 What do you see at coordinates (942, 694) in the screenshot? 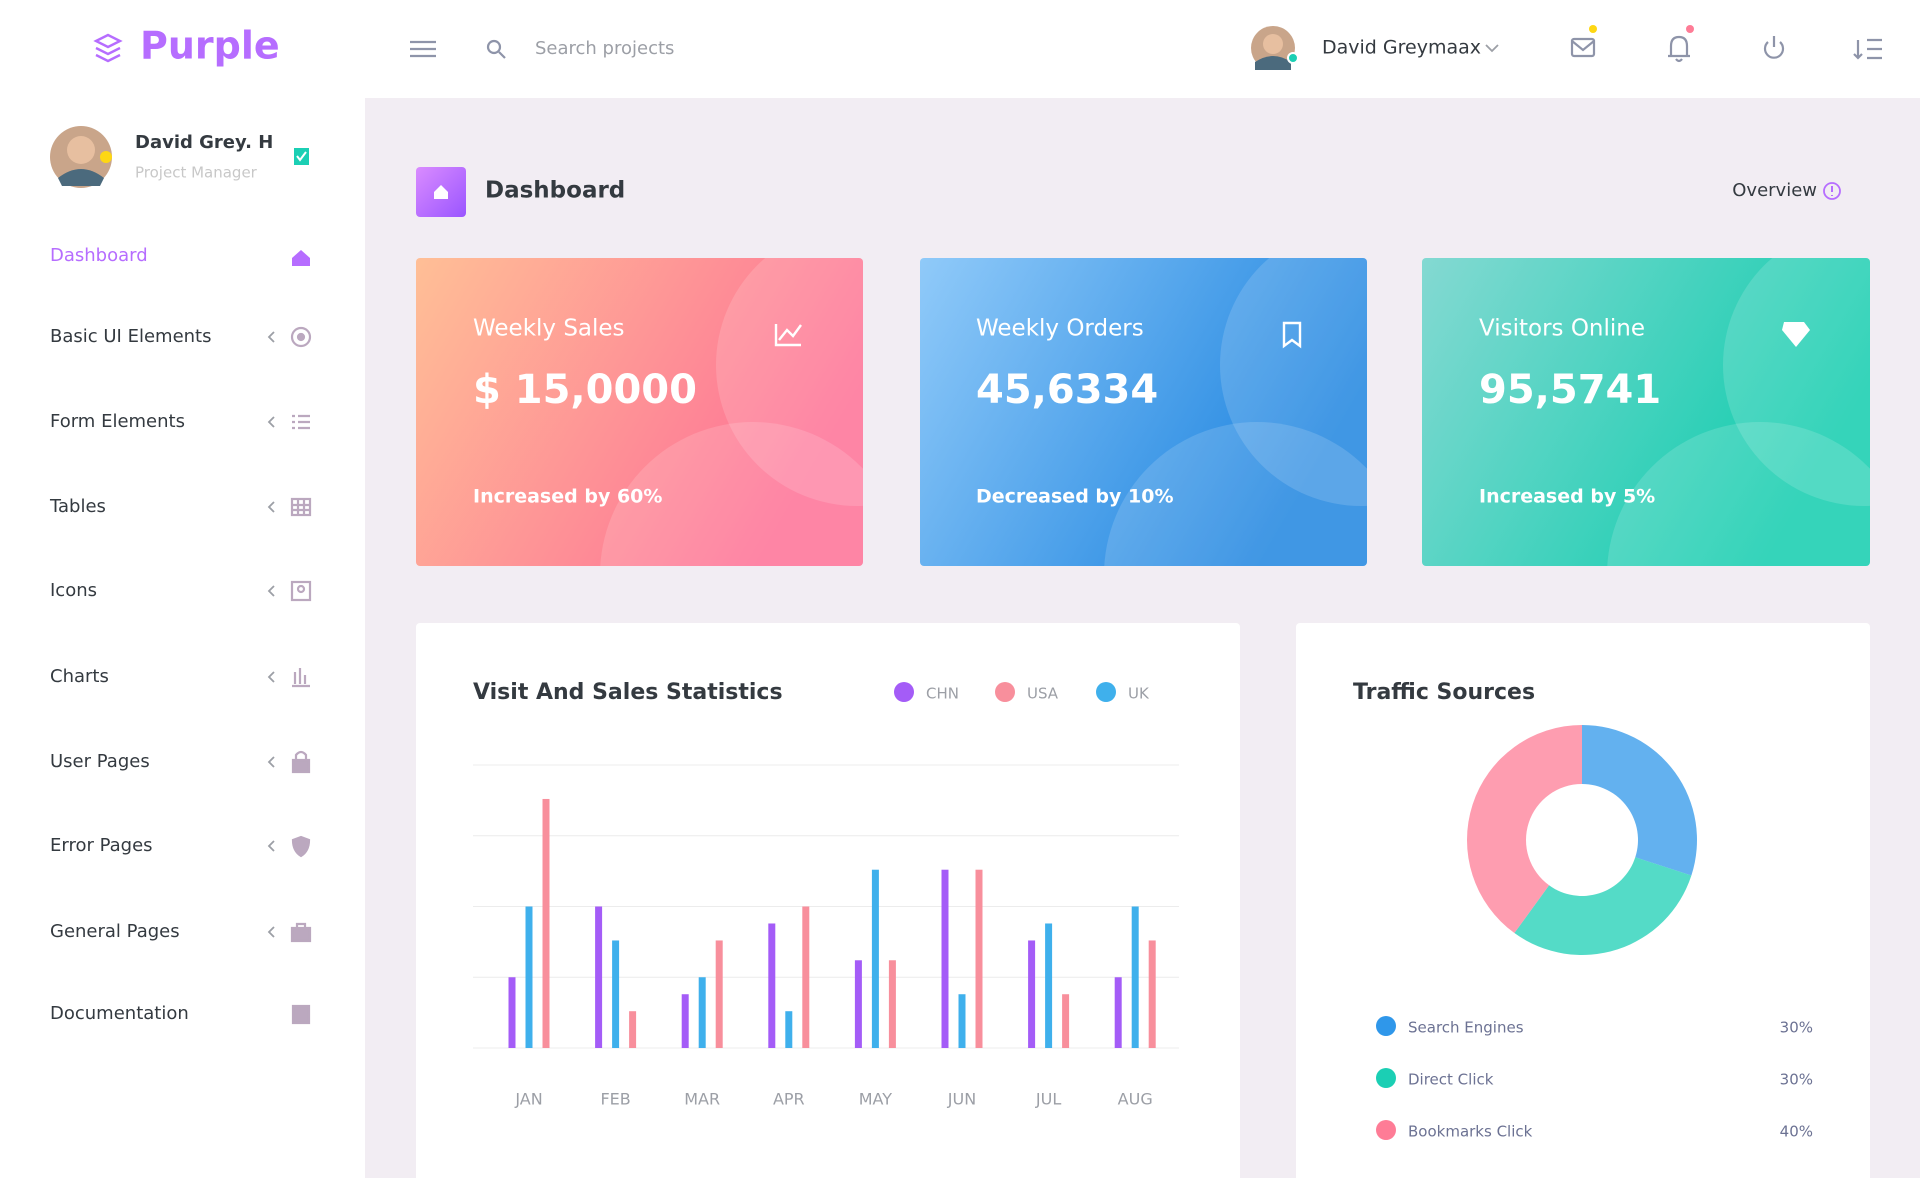
I see `legend-label: CHN` at bounding box center [942, 694].